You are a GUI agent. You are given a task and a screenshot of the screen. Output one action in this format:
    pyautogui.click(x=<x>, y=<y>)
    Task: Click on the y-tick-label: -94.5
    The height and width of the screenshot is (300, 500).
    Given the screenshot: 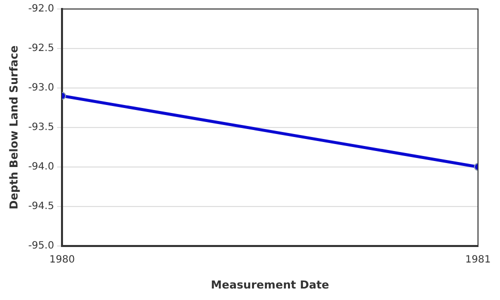 What is the action you would take?
    pyautogui.click(x=41, y=206)
    